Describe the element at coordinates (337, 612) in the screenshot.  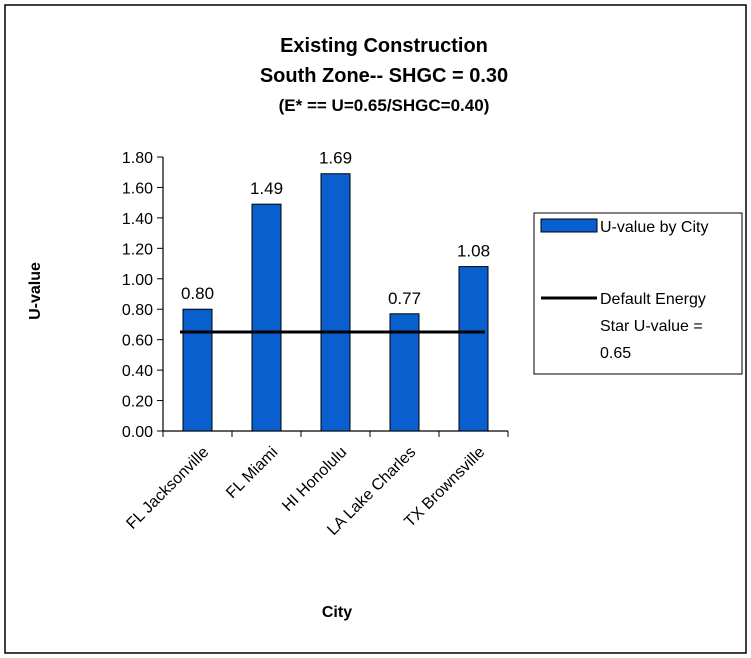
I see `x-axis-title: City` at that location.